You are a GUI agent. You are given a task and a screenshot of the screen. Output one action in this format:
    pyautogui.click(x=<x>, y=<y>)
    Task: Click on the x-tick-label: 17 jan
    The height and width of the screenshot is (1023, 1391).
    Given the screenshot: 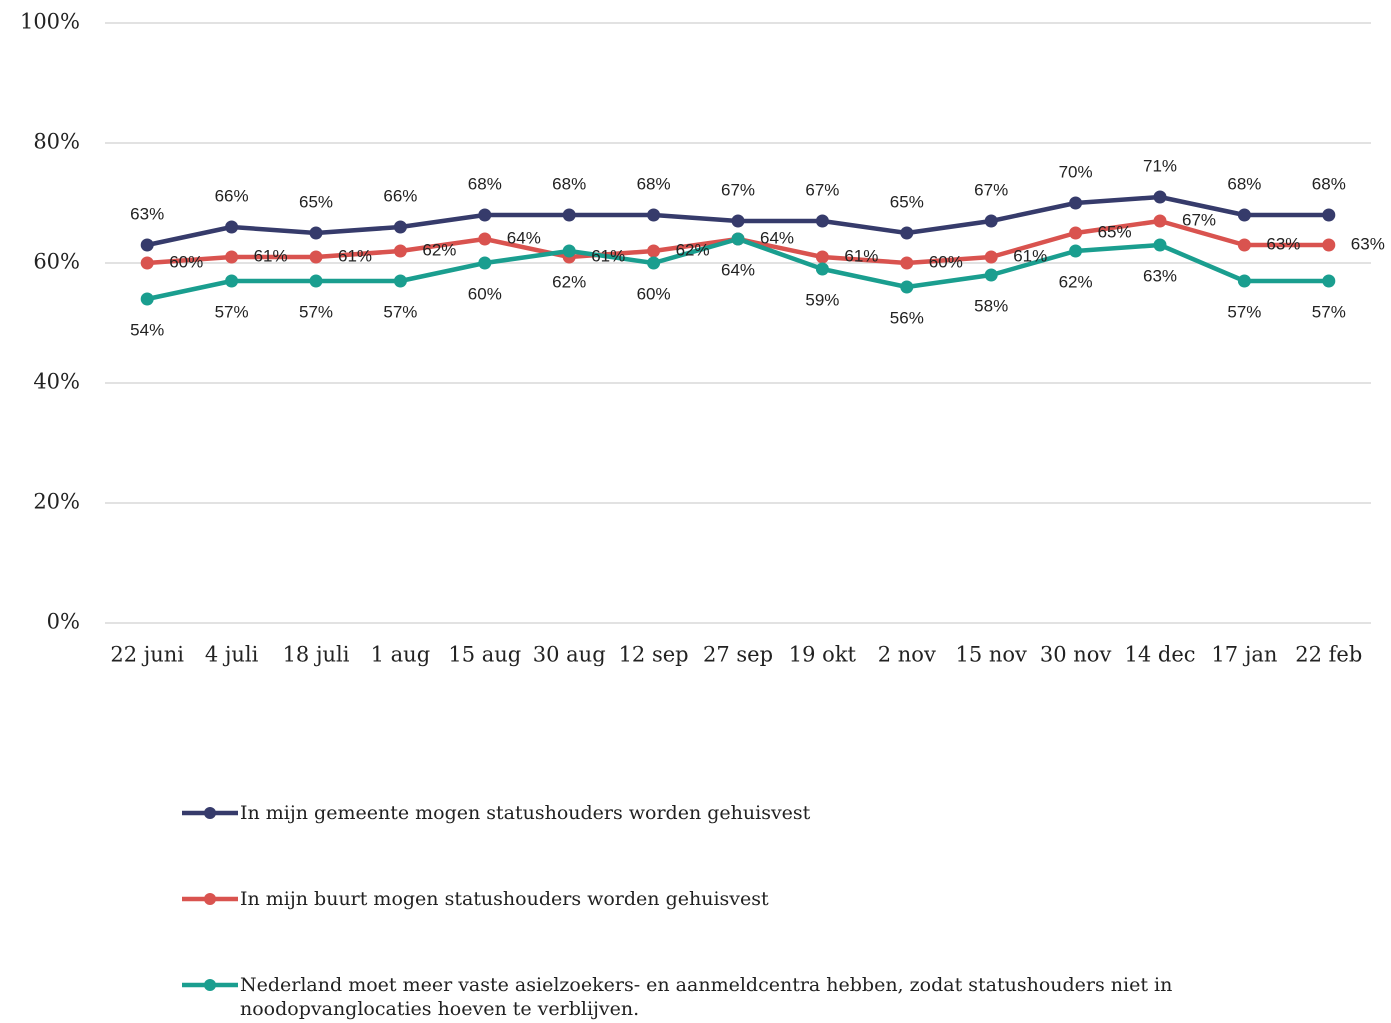 What is the action you would take?
    pyautogui.click(x=1244, y=655)
    